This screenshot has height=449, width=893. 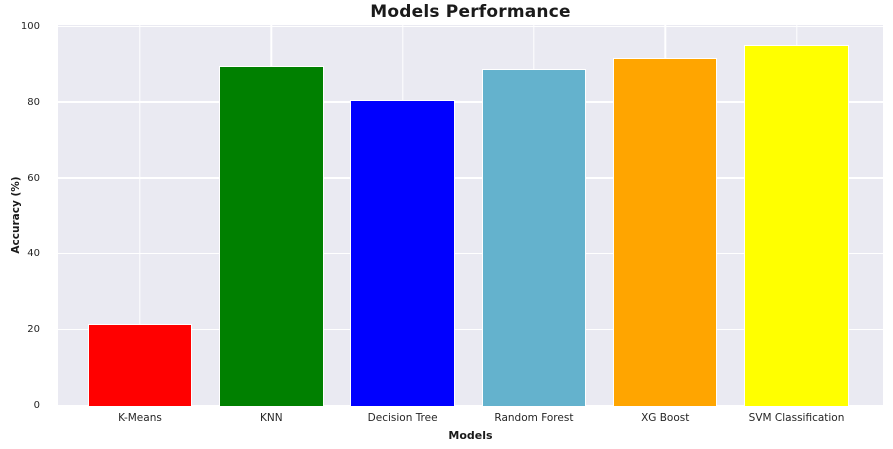 What do you see at coordinates (33, 178) in the screenshot?
I see `y-tick-label: 60` at bounding box center [33, 178].